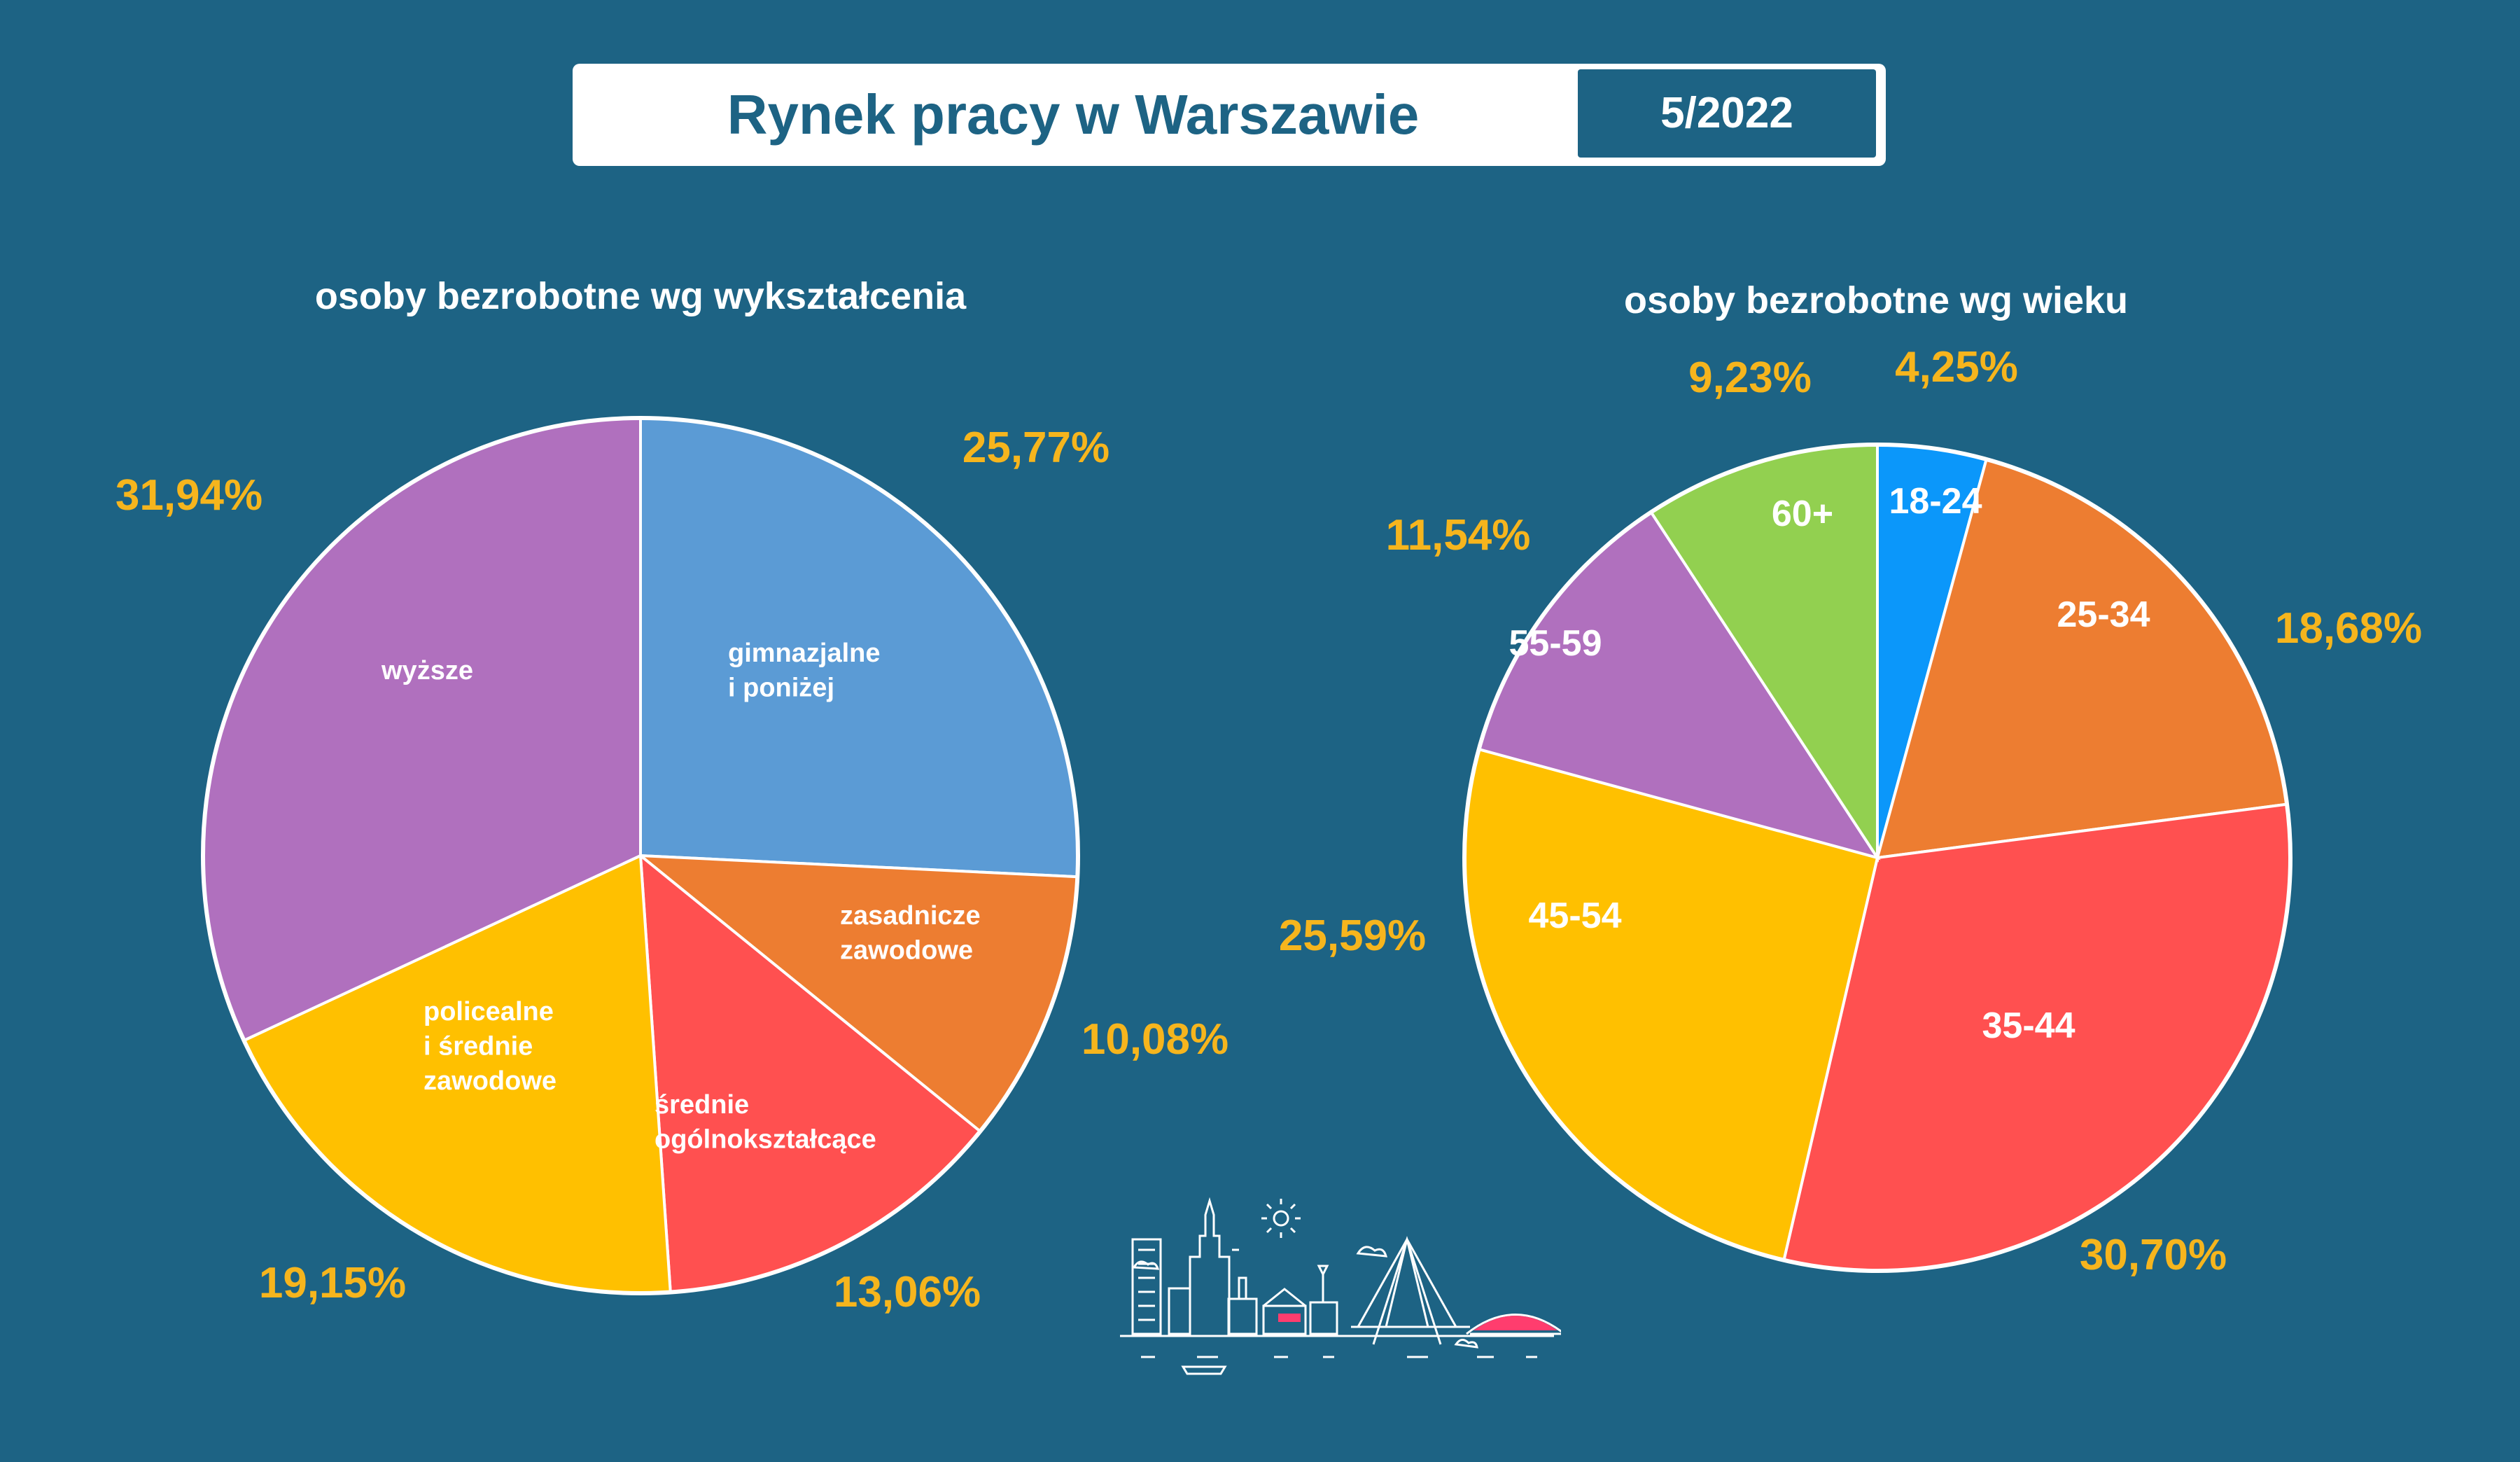 This screenshot has width=2520, height=1462. Describe the element at coordinates (804, 670) in the screenshot. I see `slice-label-0-0: gimnazjalne i poniżej` at that location.